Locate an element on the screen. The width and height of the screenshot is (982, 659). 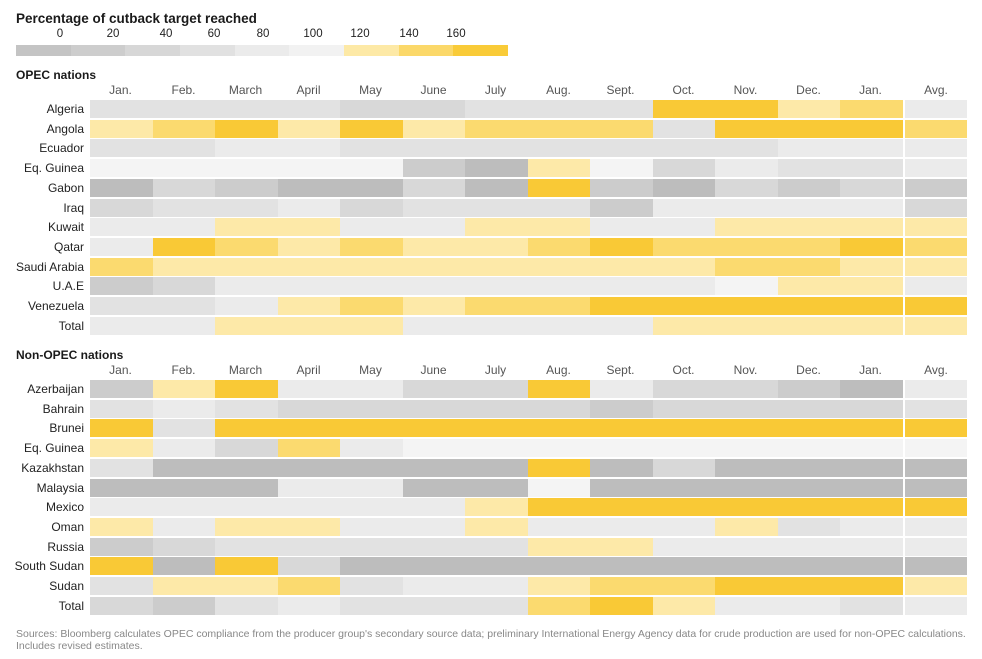
row-label: Bahrain is located at coordinates (63, 408).